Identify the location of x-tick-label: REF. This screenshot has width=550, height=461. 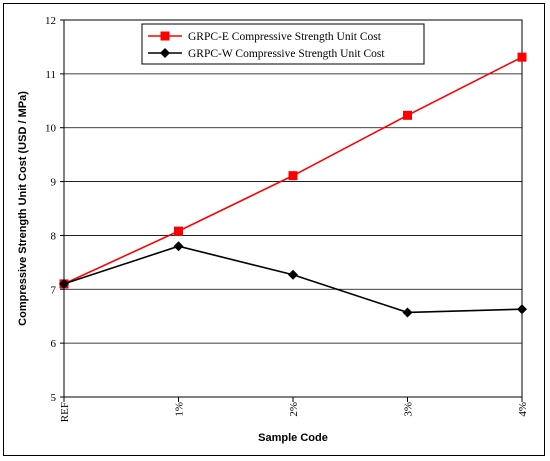
(65, 412).